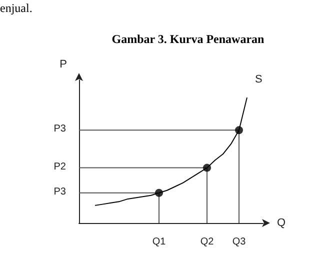 This screenshot has height=265, width=312. Describe the element at coordinates (60, 166) in the screenshot. I see `series-label: P2` at that location.